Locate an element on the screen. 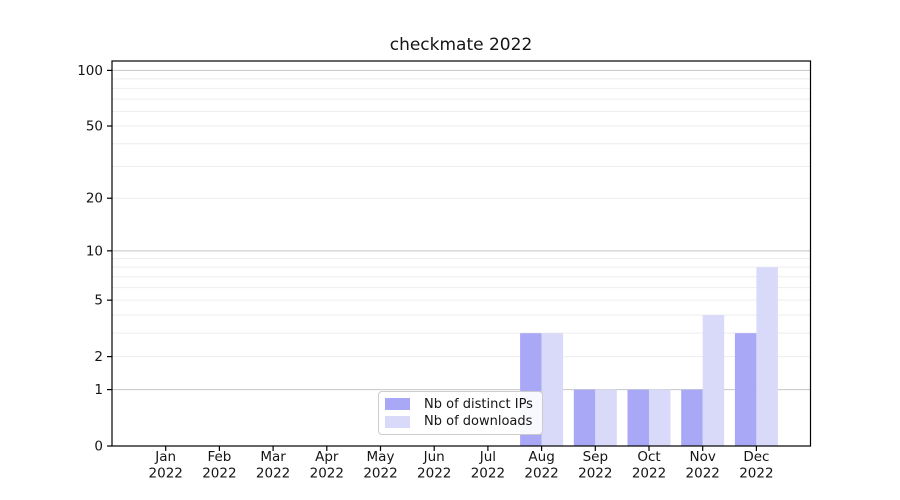 The width and height of the screenshot is (900, 500). y-tick-label-0: 0 is located at coordinates (98, 447).